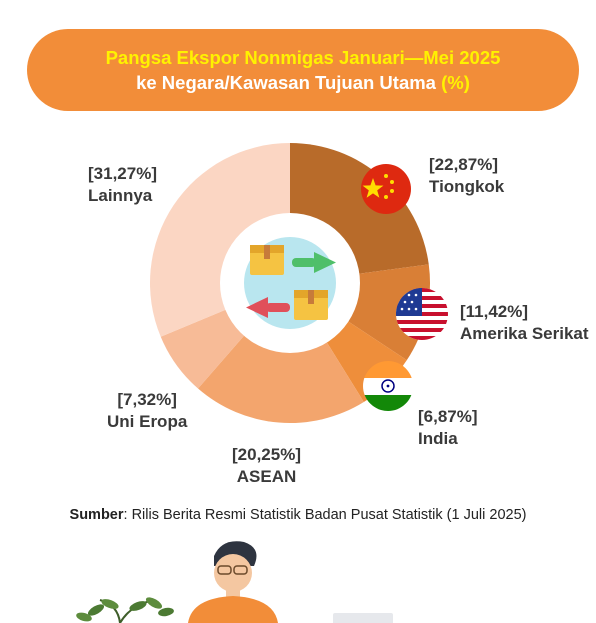  Describe the element at coordinates (147, 421) in the screenshot. I see `category-label-uni-eropa: Uni Eropa` at that location.